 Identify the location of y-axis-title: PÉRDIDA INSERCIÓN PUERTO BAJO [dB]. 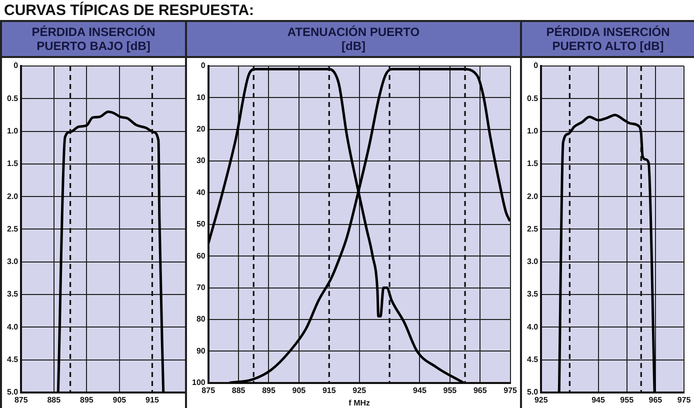
(93, 39).